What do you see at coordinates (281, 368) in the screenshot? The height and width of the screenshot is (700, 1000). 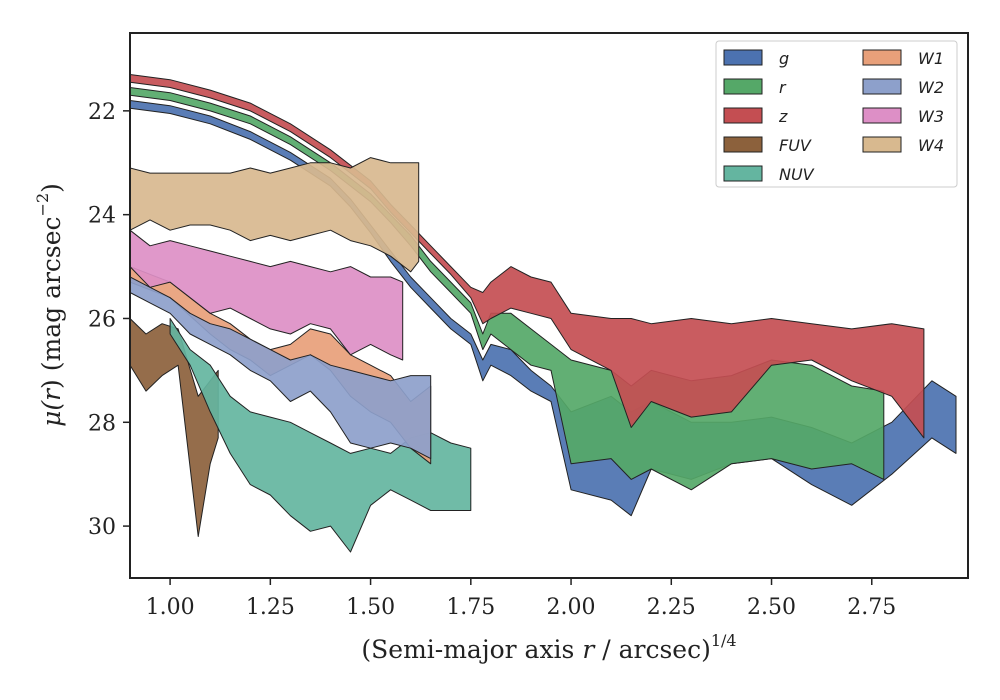 I see `band-w2` at bounding box center [281, 368].